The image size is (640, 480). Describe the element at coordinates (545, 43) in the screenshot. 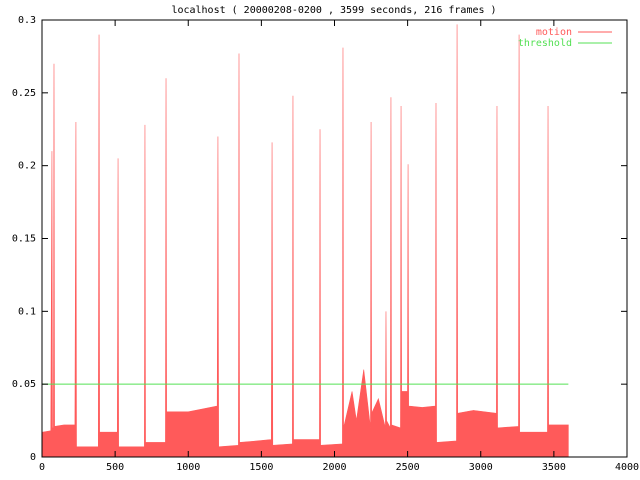

I see `legend-label: threshold` at that location.